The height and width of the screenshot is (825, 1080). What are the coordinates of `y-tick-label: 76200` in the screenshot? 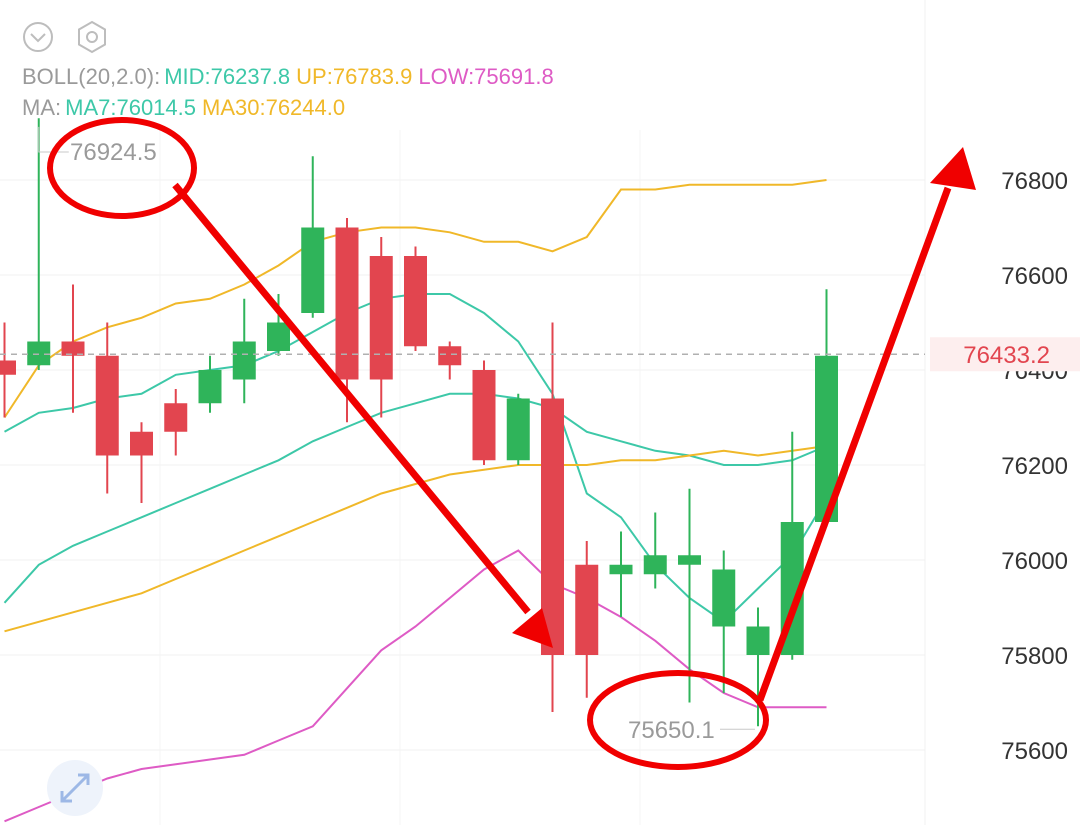 It's located at (1034, 466).